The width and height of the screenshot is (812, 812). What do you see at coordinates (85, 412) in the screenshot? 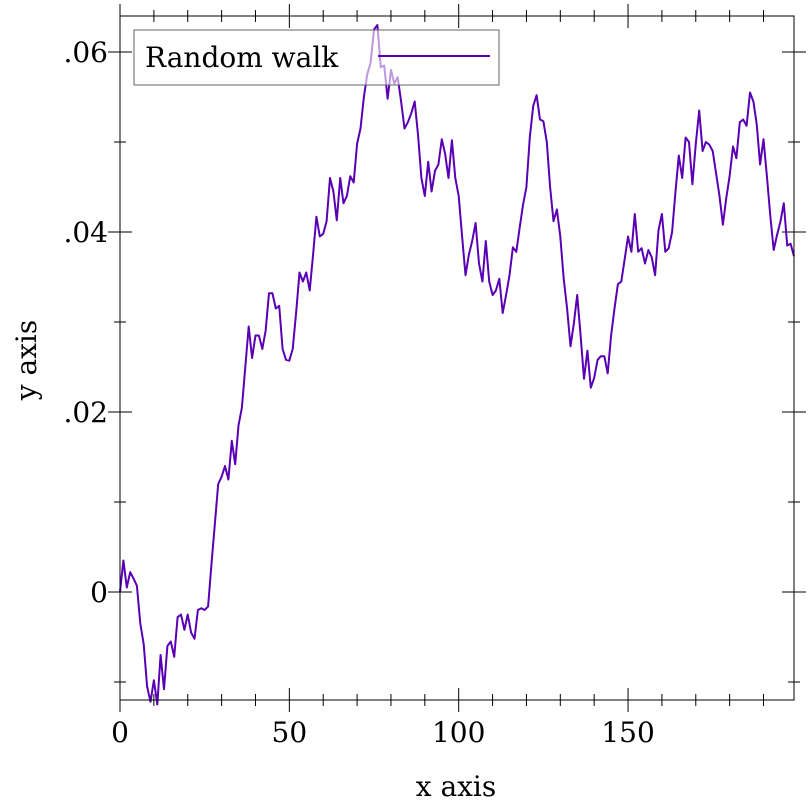
I see `y-tick-label: .02` at bounding box center [85, 412].